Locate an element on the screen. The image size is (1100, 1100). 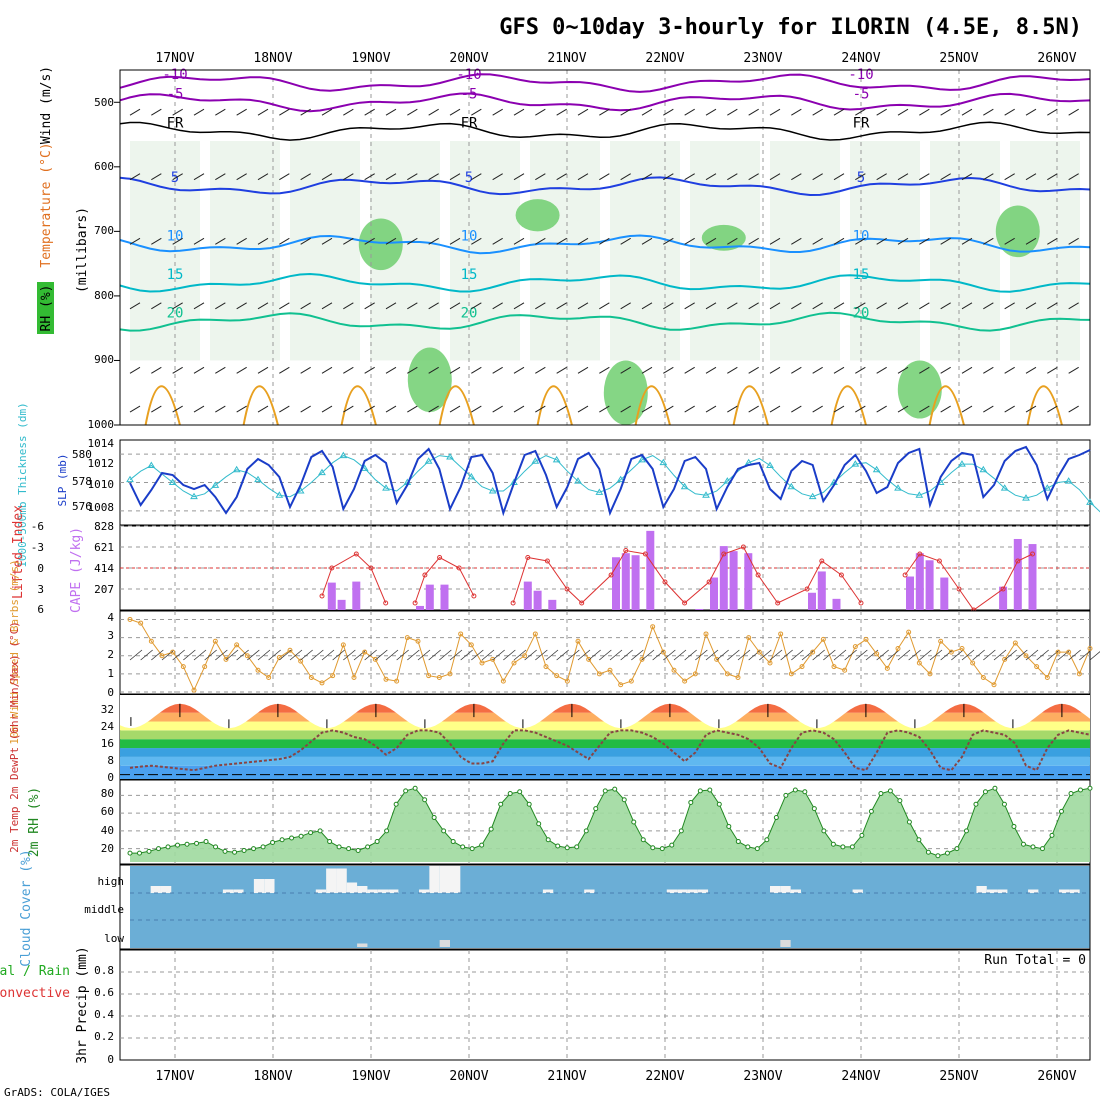
slp-tick: 1010 is located at coordinates (101, 484).